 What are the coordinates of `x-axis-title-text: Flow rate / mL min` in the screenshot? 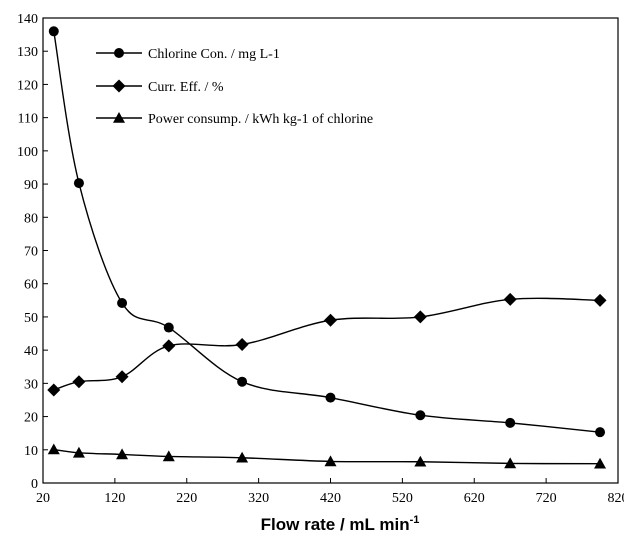 It's located at (335, 524).